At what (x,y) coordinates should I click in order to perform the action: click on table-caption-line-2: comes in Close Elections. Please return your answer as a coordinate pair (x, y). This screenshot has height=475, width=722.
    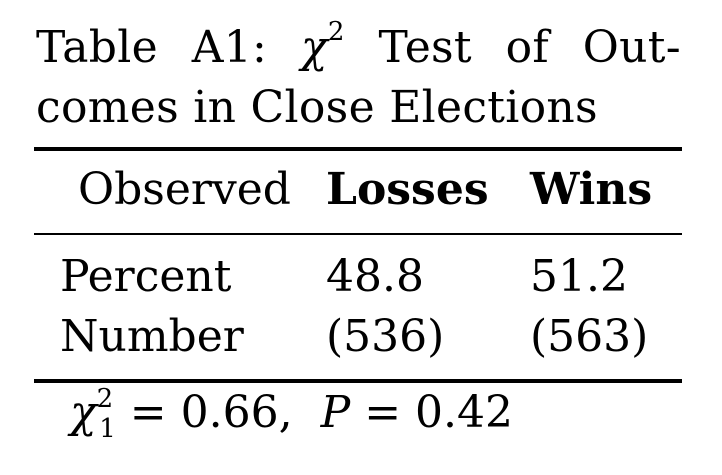
    Looking at the image, I should click on (317, 107).